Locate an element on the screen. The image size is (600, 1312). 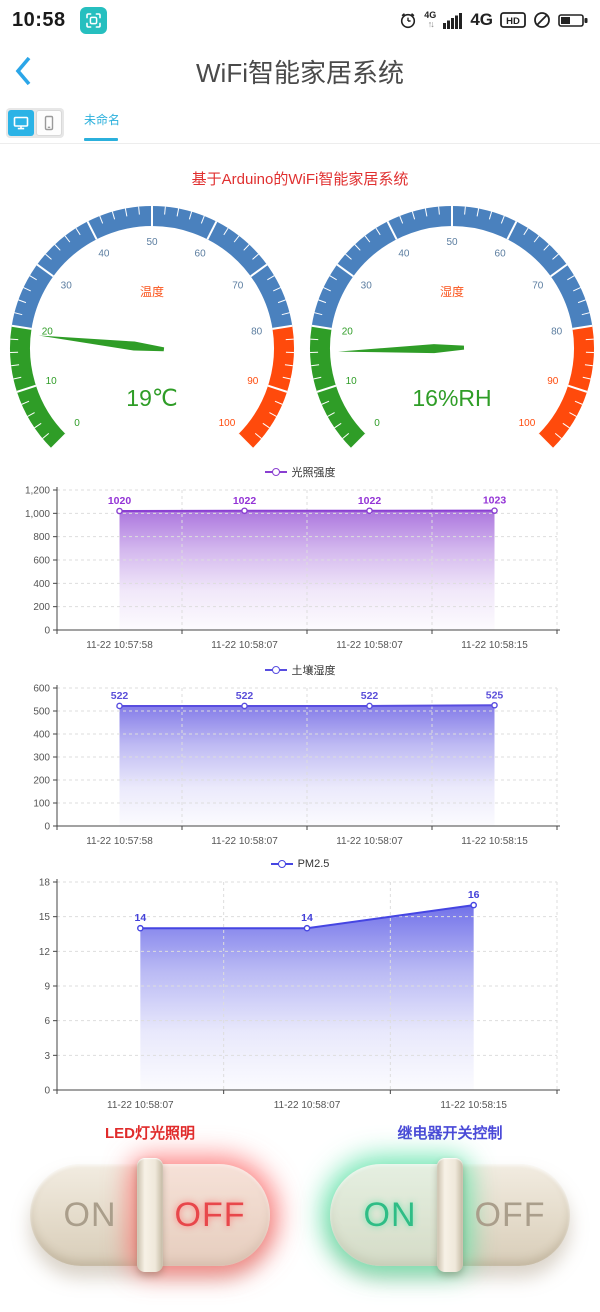
signal-bars-icon is located at coordinates (453, 20).